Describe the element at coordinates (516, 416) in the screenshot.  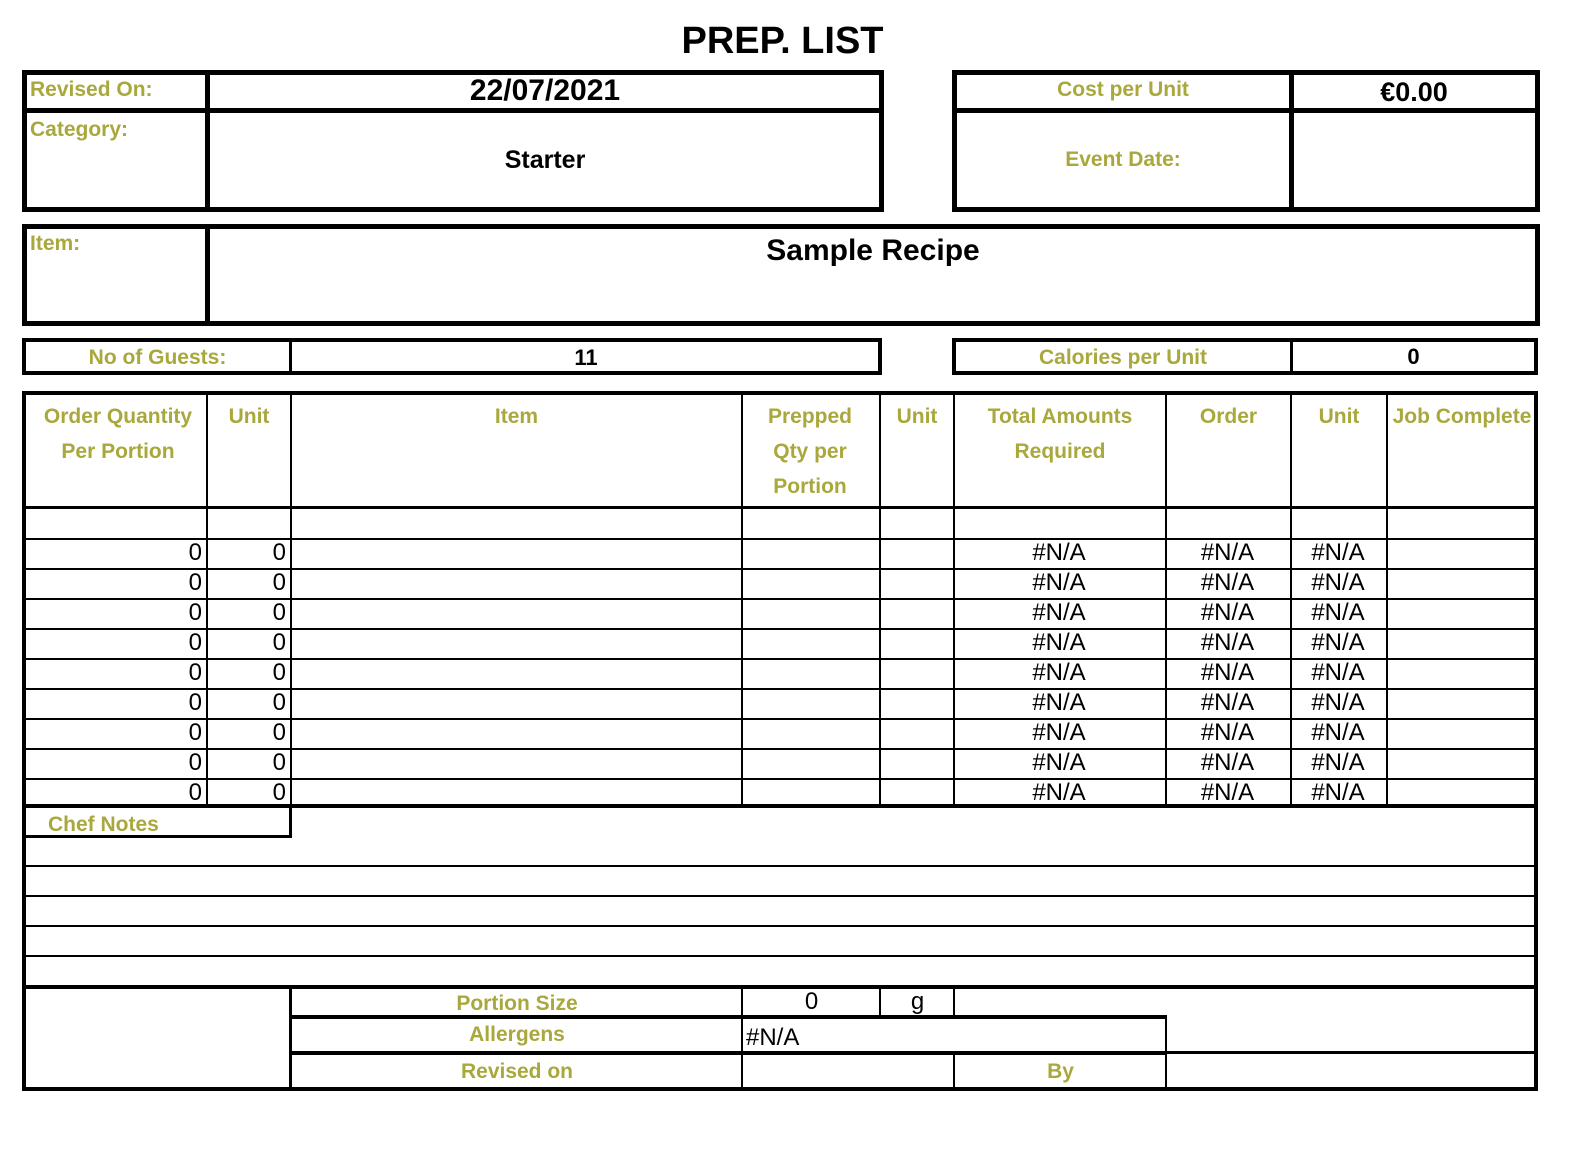
I see `column-header: Item` at that location.